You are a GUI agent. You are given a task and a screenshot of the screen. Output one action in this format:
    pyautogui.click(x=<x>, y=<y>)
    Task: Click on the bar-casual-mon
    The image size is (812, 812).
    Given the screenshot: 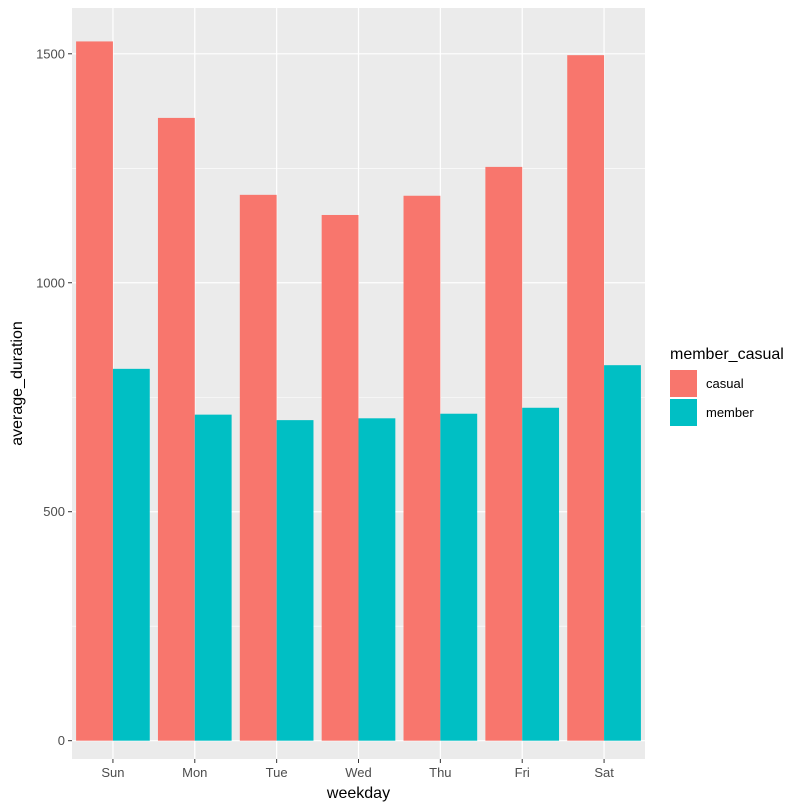 What is the action you would take?
    pyautogui.click(x=176, y=429)
    